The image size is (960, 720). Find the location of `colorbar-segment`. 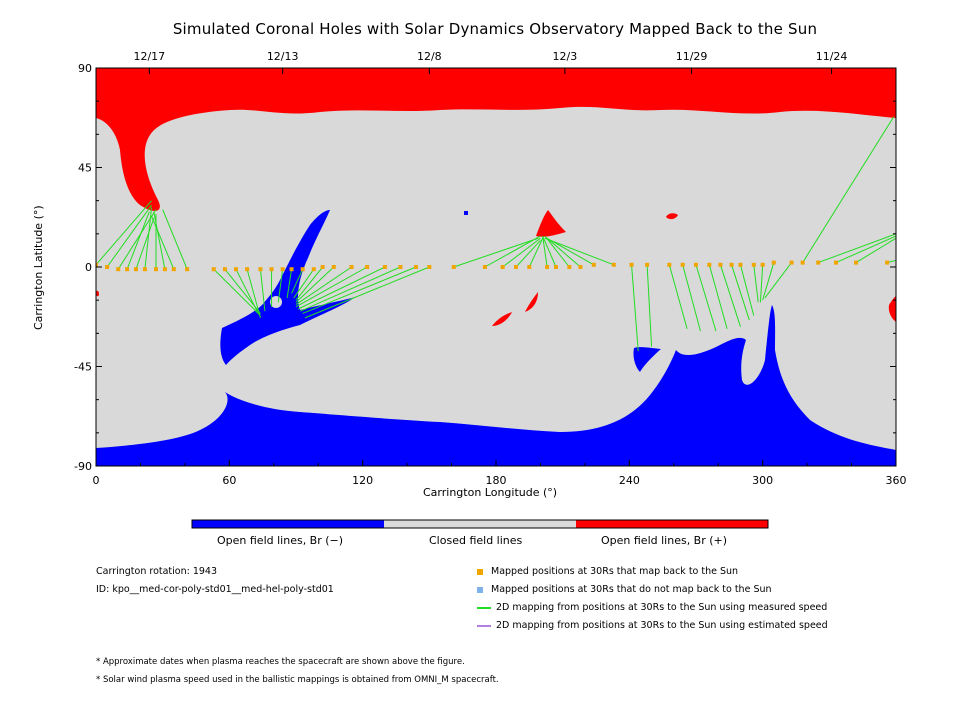

colorbar-segment is located at coordinates (672, 524).